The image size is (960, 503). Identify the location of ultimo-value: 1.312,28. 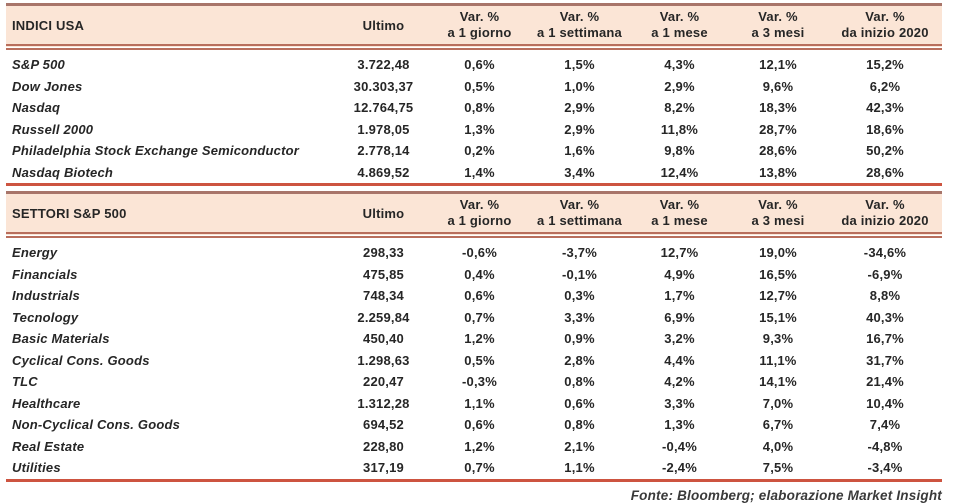
(383, 403).